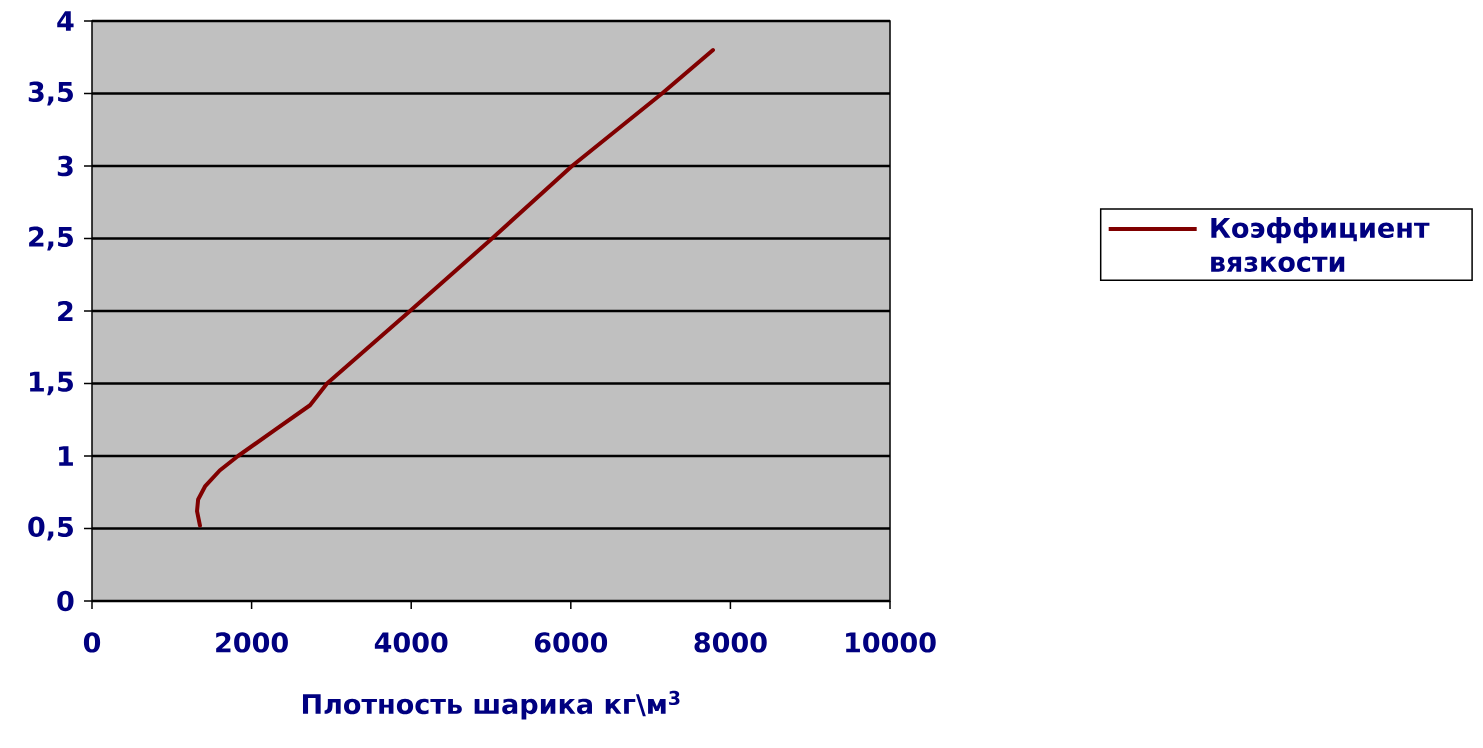 This screenshot has width=1483, height=748. Describe the element at coordinates (50, 93) in the screenshot. I see `y-tick-label: 3,5` at that location.